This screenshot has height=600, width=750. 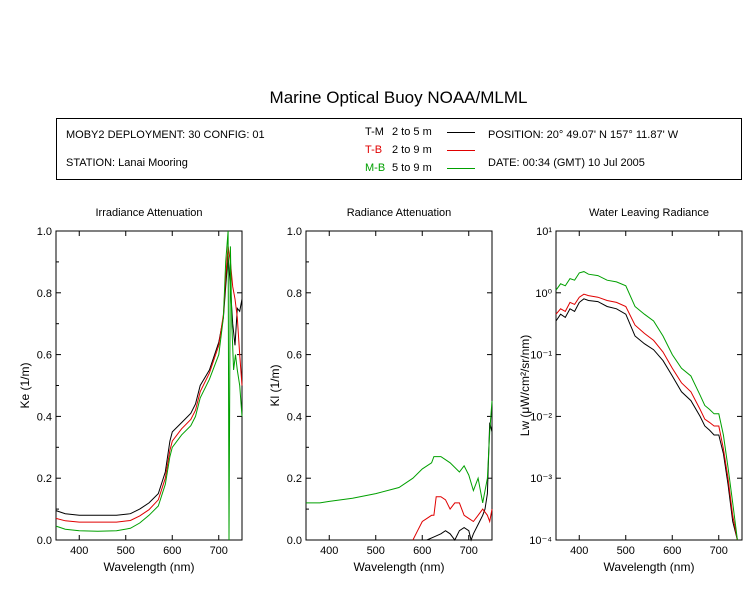 I want to click on legend-code-tb: T-B, so click(x=374, y=150).